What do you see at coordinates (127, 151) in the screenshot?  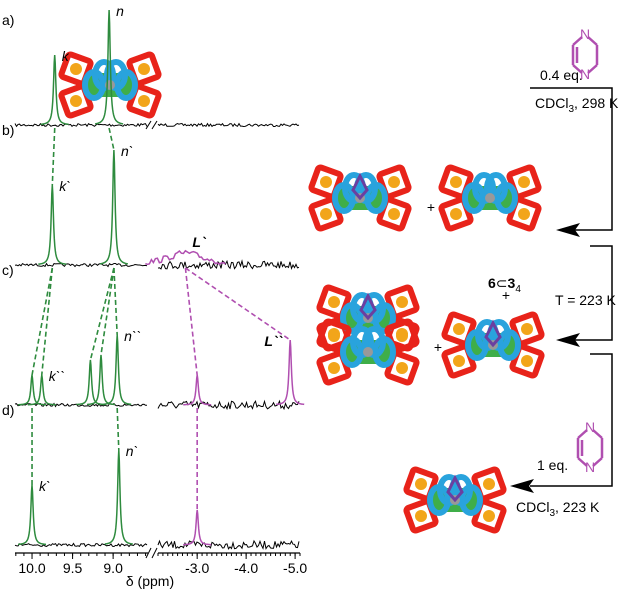 I see `peak-label: n`` at bounding box center [127, 151].